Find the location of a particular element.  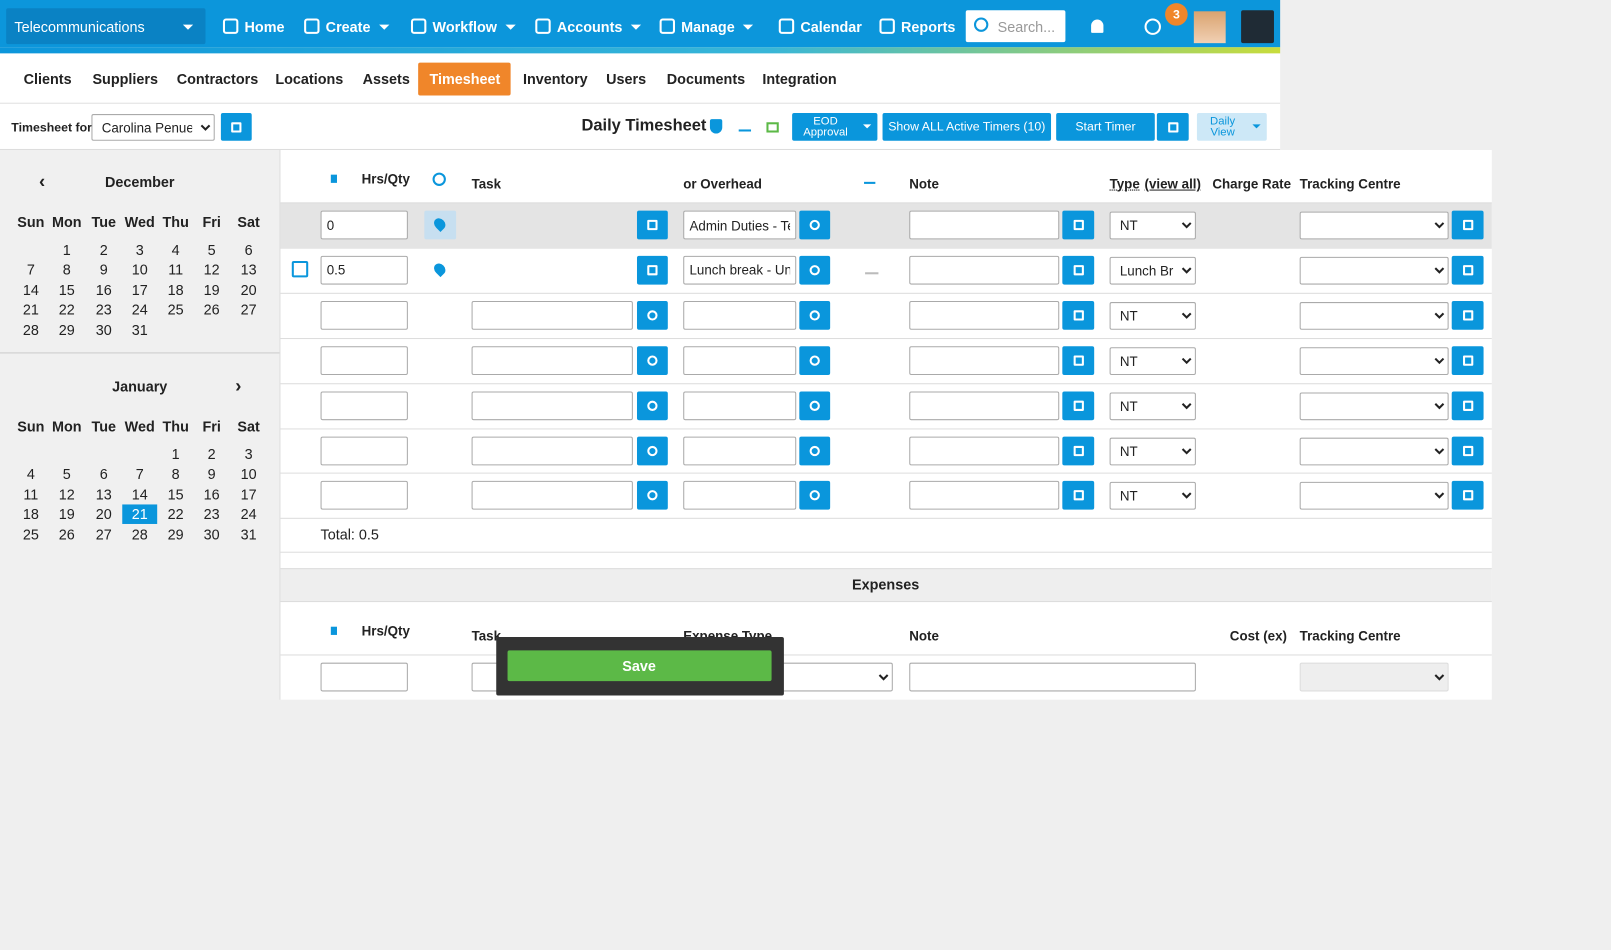

day: 21 is located at coordinates (30, 309).